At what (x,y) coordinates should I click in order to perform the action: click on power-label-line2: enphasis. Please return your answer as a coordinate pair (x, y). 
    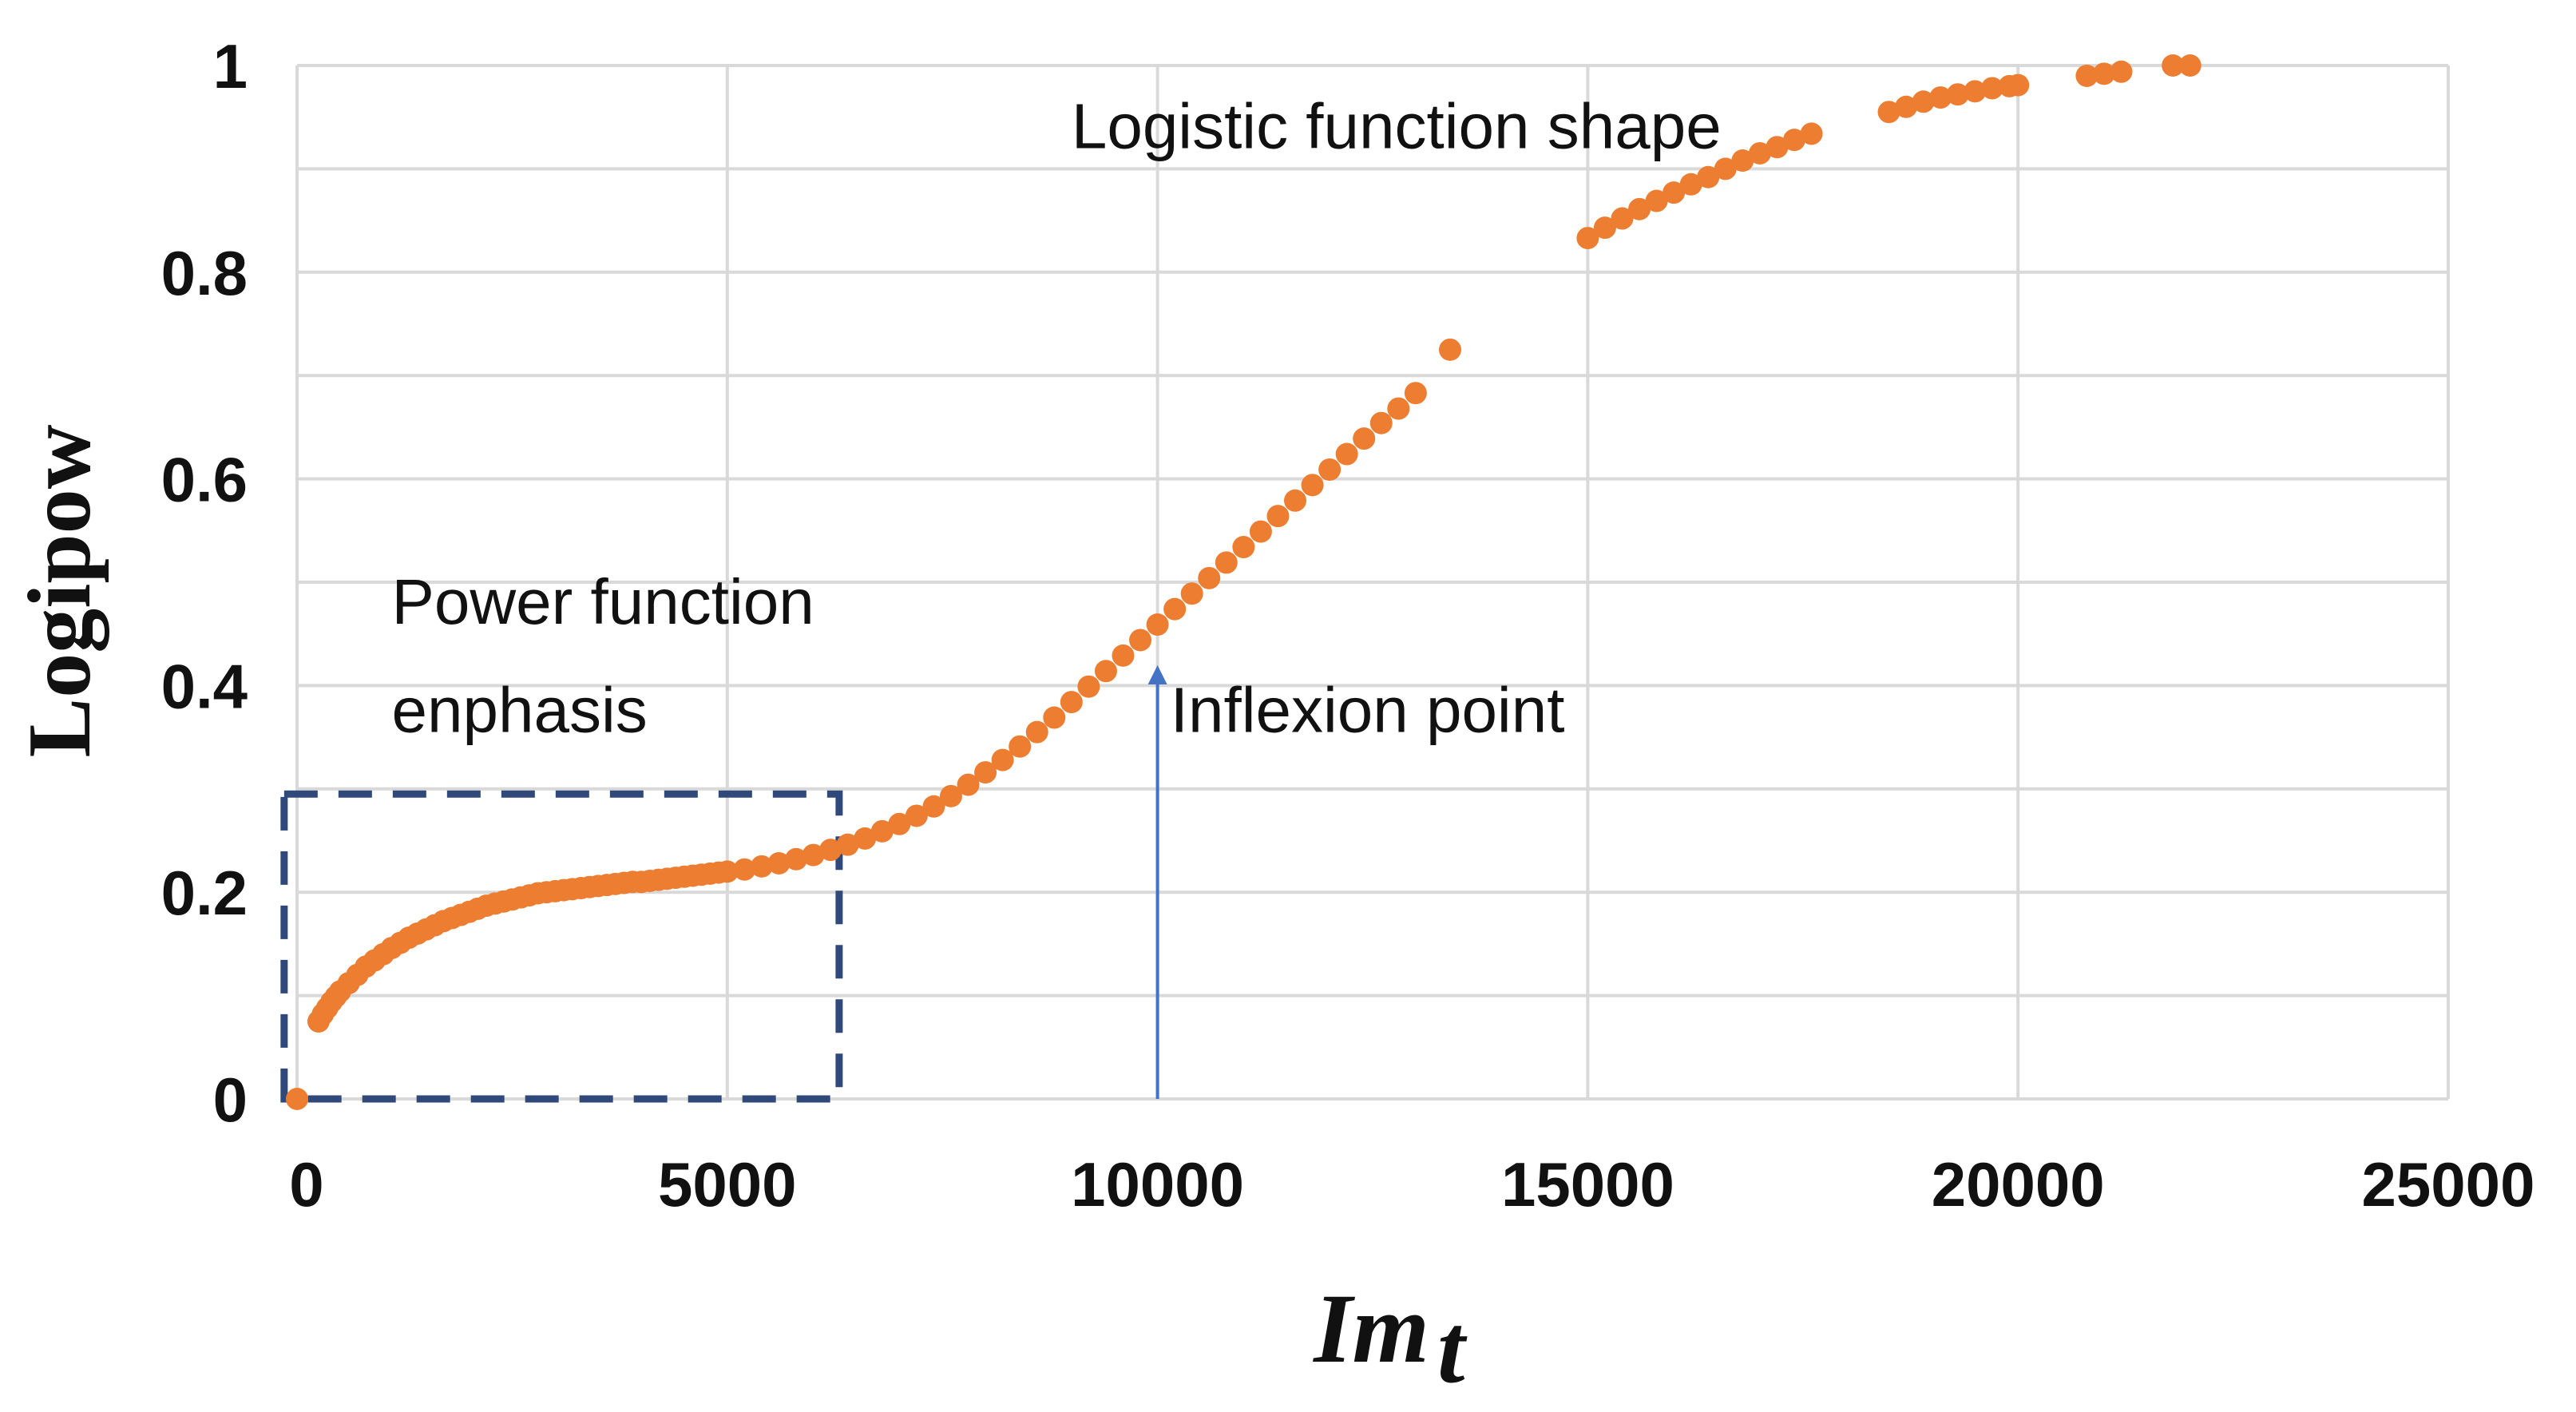
    Looking at the image, I should click on (520, 710).